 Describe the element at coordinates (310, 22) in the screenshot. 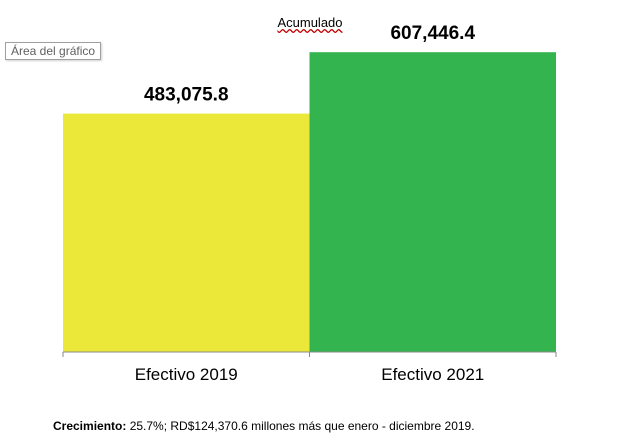

I see `chart-title: Acumulado` at that location.